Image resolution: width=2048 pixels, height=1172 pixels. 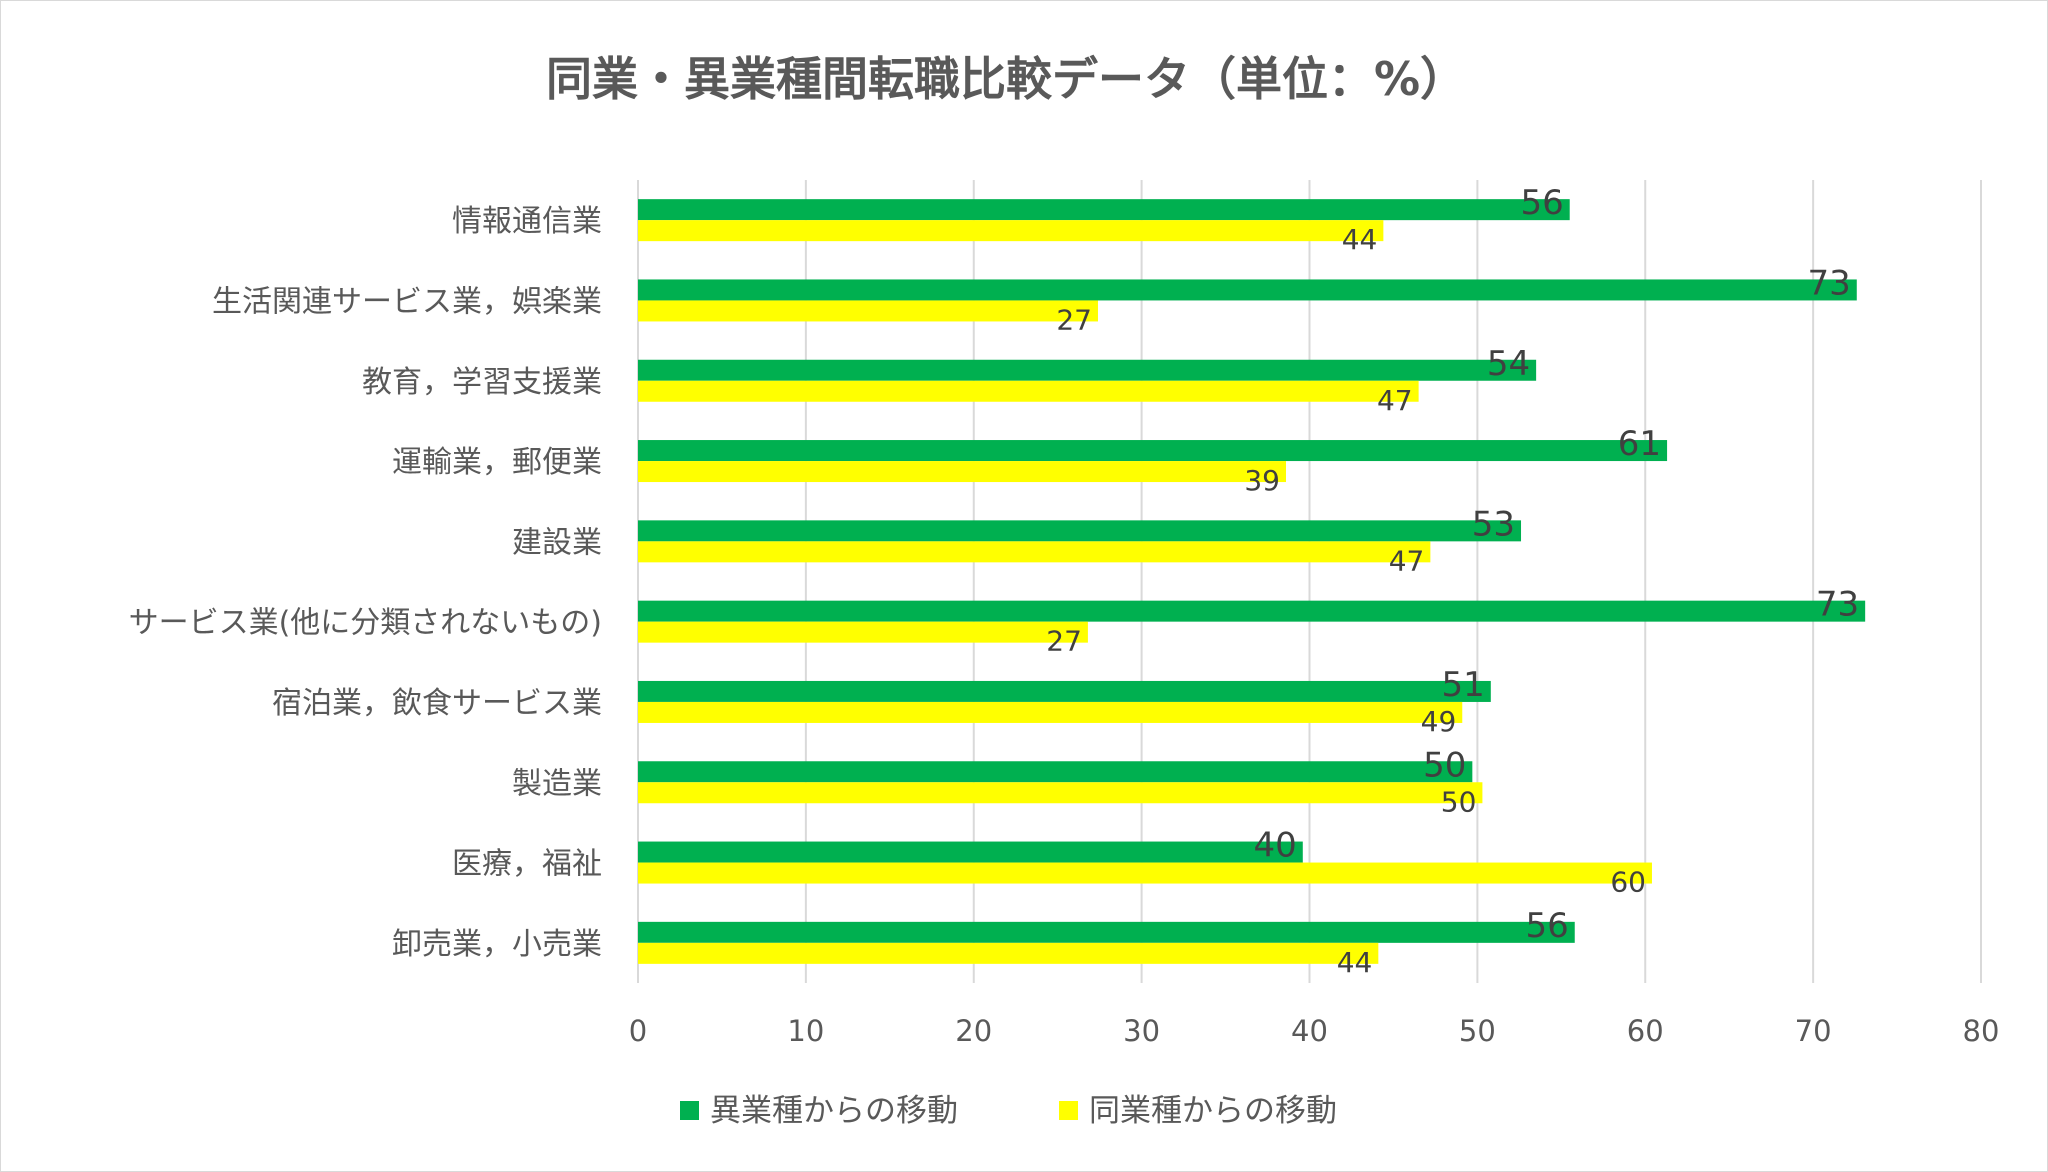 What do you see at coordinates (557, 542) in the screenshot?
I see `category-label: 建設業` at bounding box center [557, 542].